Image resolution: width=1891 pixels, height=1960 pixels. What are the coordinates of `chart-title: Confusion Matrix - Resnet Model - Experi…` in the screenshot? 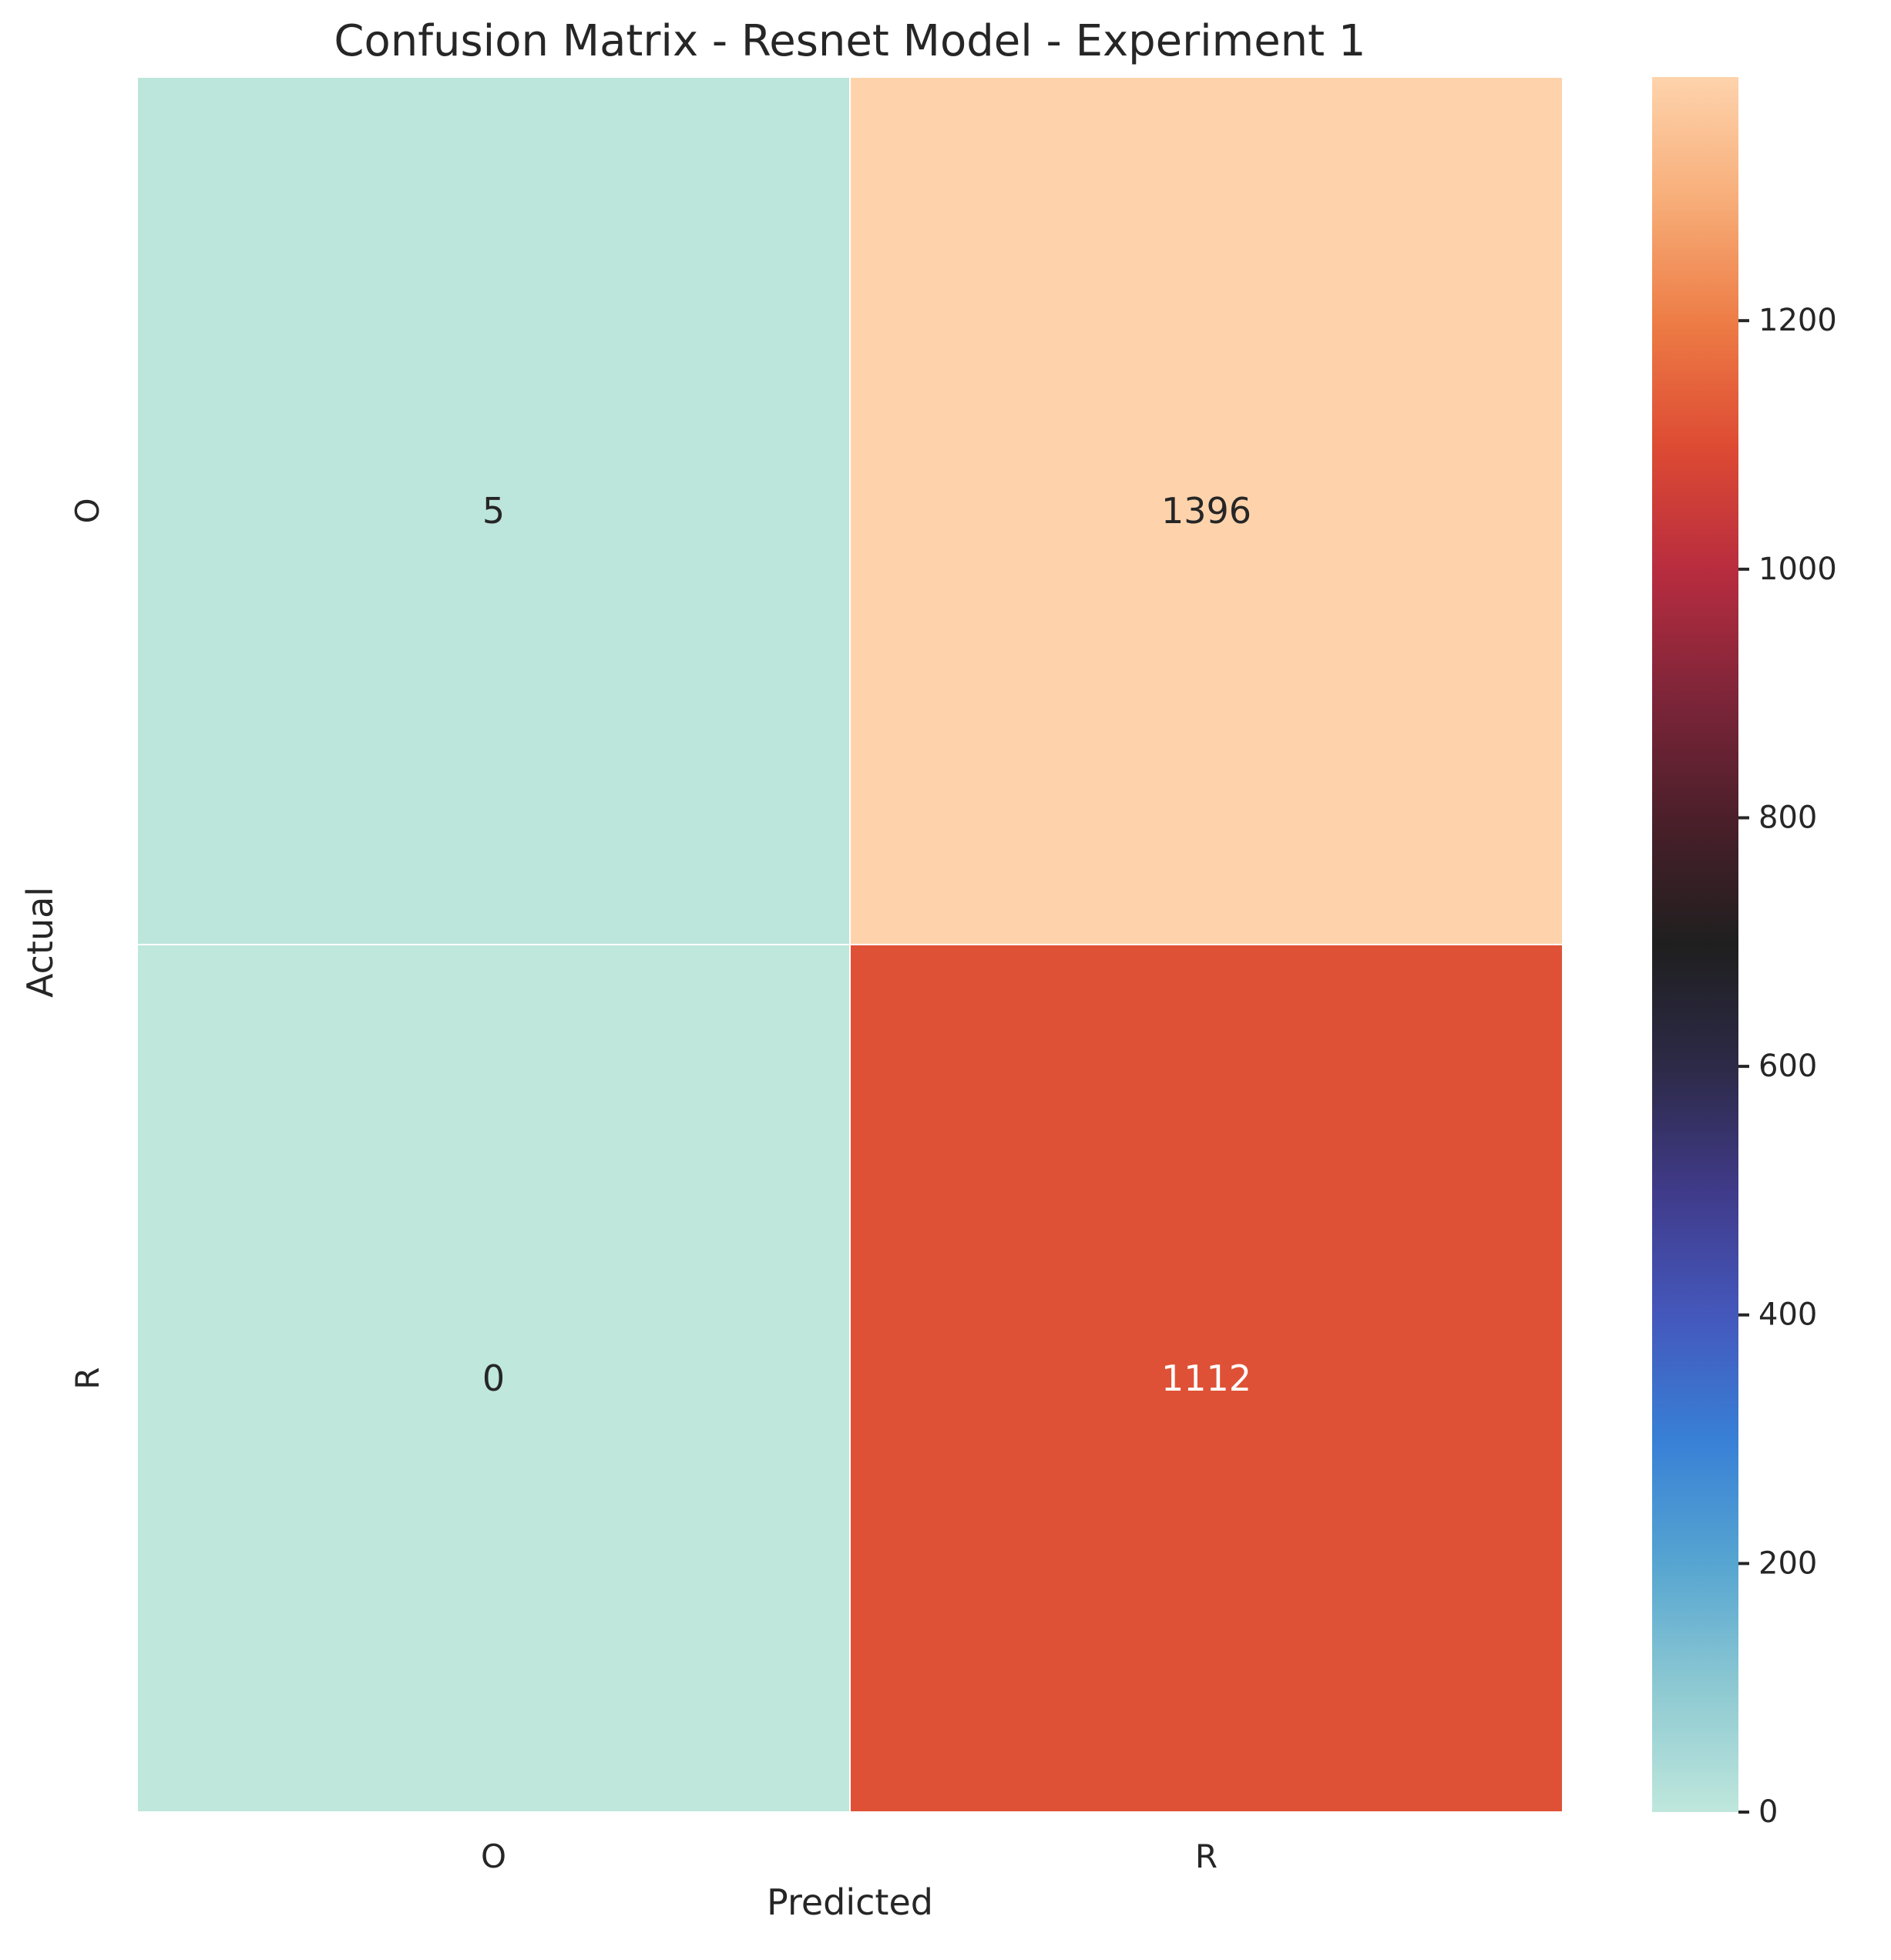 It's located at (849, 41).